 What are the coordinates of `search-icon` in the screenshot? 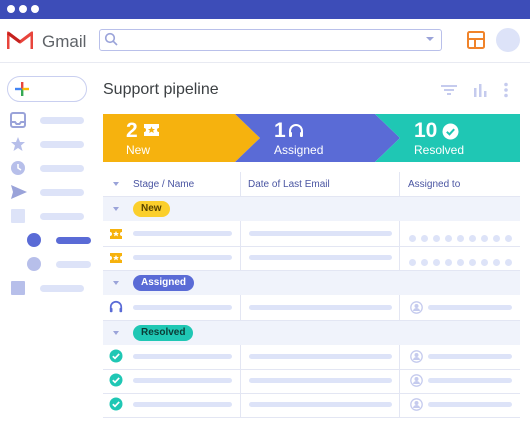 It's located at (111, 41).